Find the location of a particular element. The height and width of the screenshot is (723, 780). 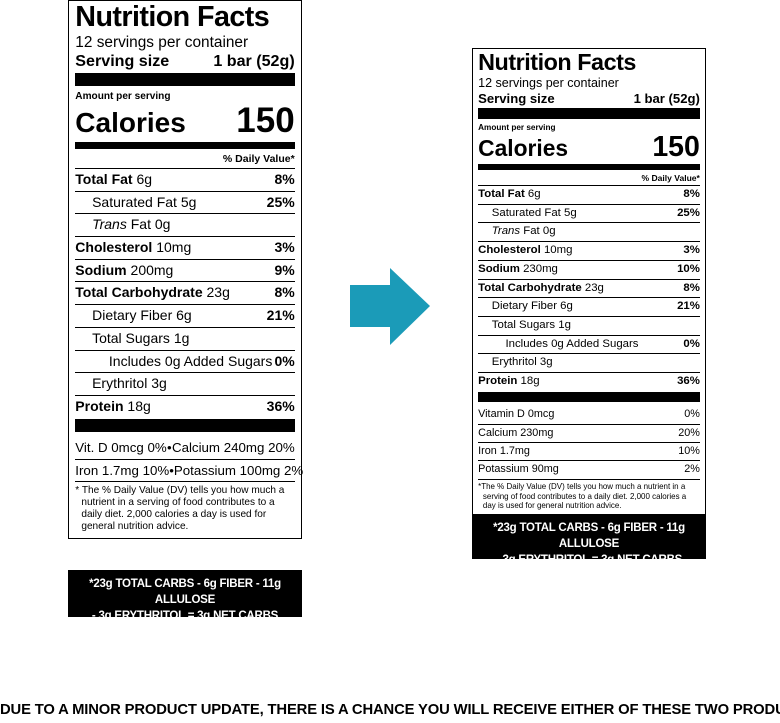

nutrient-label: Includes 0g Added Sugars is located at coordinates (173, 362).